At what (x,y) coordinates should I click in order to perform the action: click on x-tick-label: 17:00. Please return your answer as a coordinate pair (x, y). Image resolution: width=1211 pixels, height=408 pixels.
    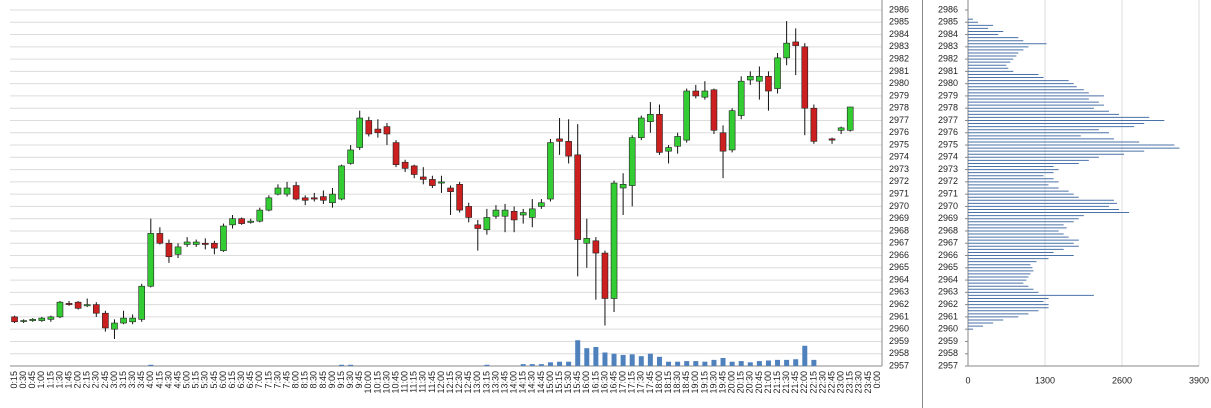
    Looking at the image, I should click on (623, 382).